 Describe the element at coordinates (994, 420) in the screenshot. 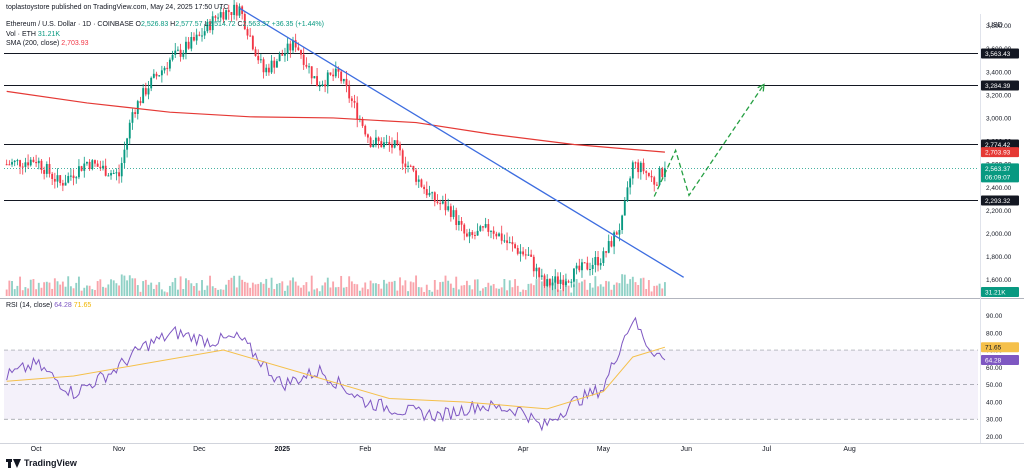

I see `rsi-tick-label: 30.00` at that location.